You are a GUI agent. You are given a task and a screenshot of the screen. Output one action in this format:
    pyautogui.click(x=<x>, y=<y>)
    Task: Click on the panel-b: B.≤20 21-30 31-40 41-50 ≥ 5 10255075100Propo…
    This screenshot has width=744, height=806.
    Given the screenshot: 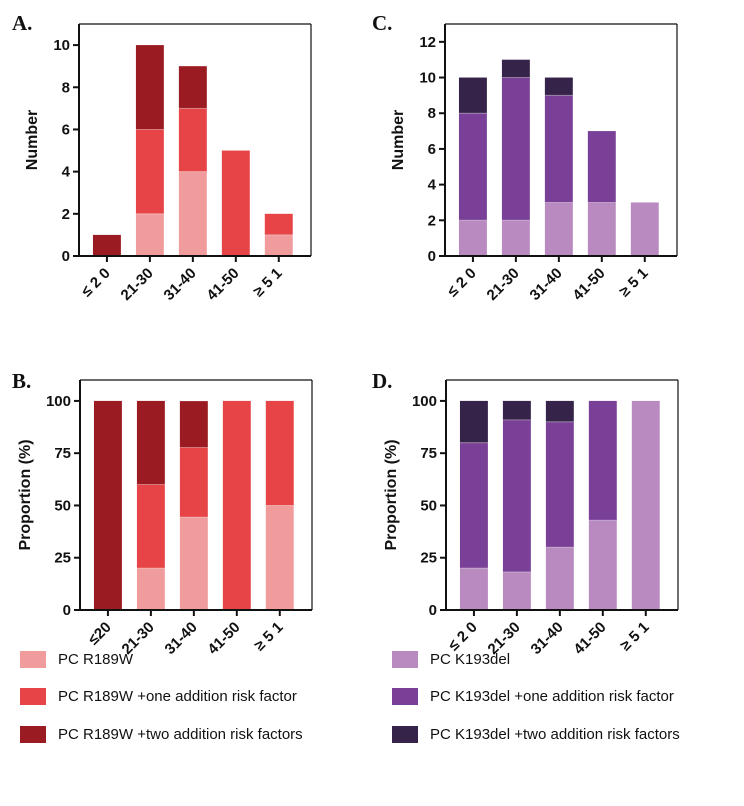 What is the action you would take?
    pyautogui.click(x=162, y=513)
    